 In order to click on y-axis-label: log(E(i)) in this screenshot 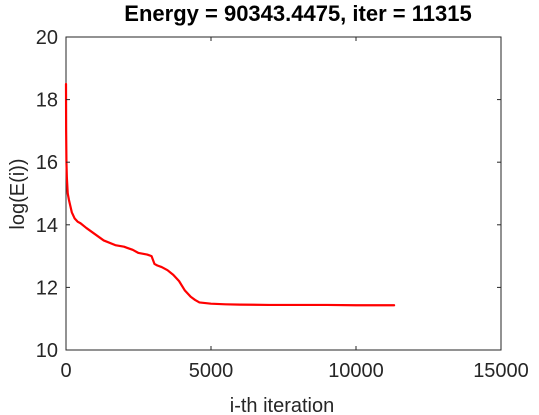, I will do `click(18, 193)`.